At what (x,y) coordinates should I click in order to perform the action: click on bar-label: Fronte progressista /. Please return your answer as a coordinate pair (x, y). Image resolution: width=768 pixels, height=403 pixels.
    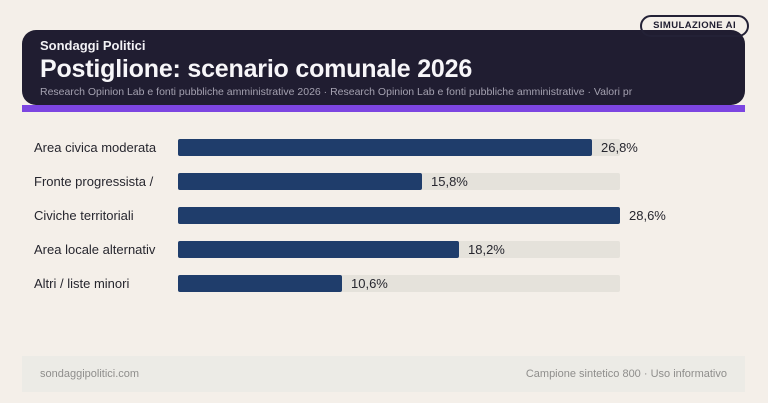
    Looking at the image, I should click on (94, 181).